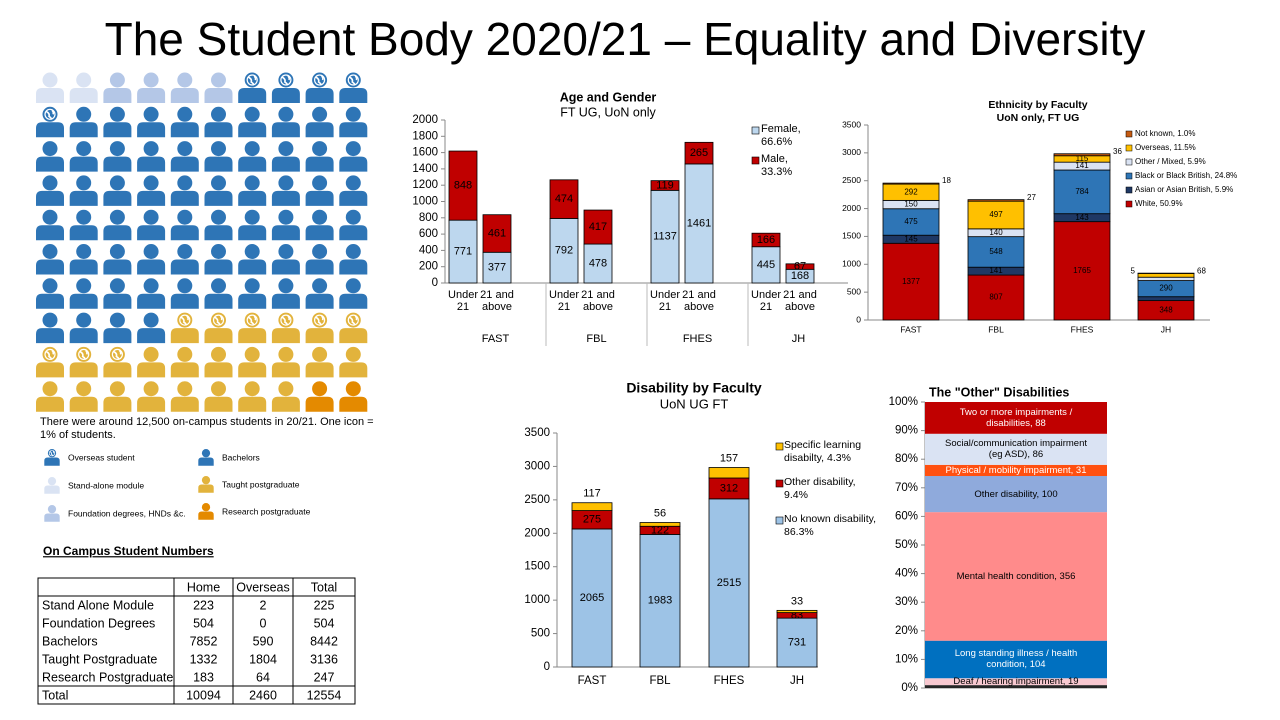  Describe the element at coordinates (286, 320) in the screenshot. I see `icon-globe-land` at that location.